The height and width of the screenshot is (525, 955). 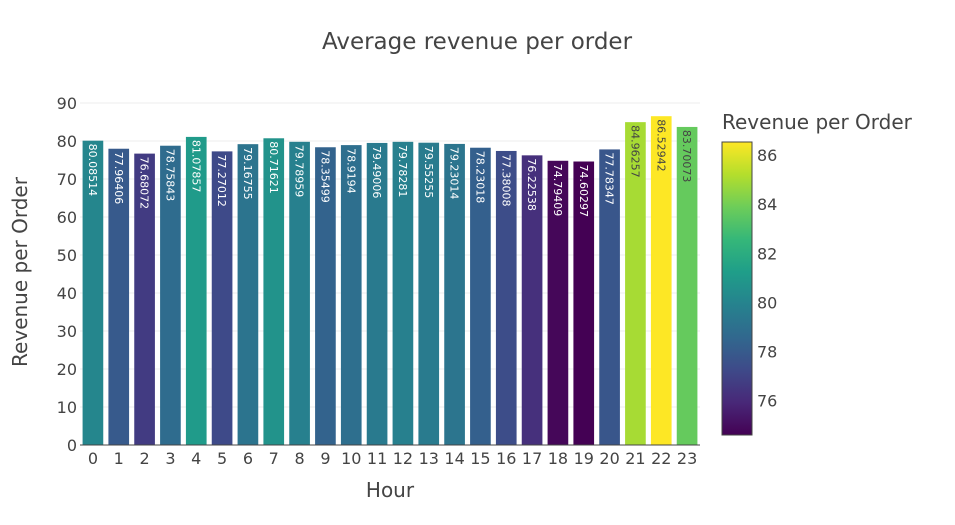 I want to click on bar-value-label: 79.49006, so click(x=376, y=172).